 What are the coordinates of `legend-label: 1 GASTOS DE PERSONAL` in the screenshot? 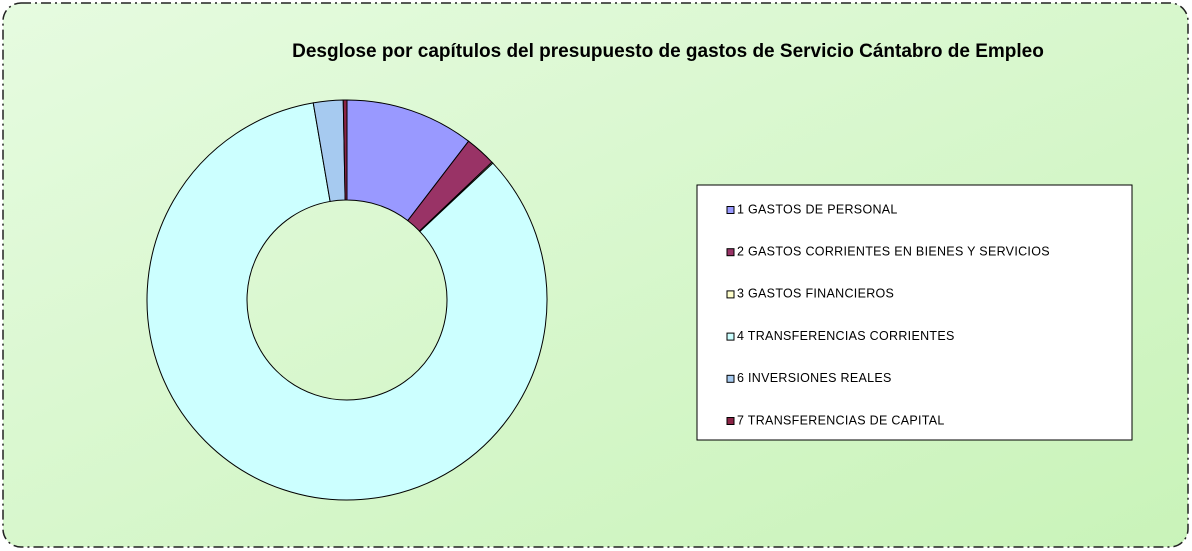 It's located at (817, 209).